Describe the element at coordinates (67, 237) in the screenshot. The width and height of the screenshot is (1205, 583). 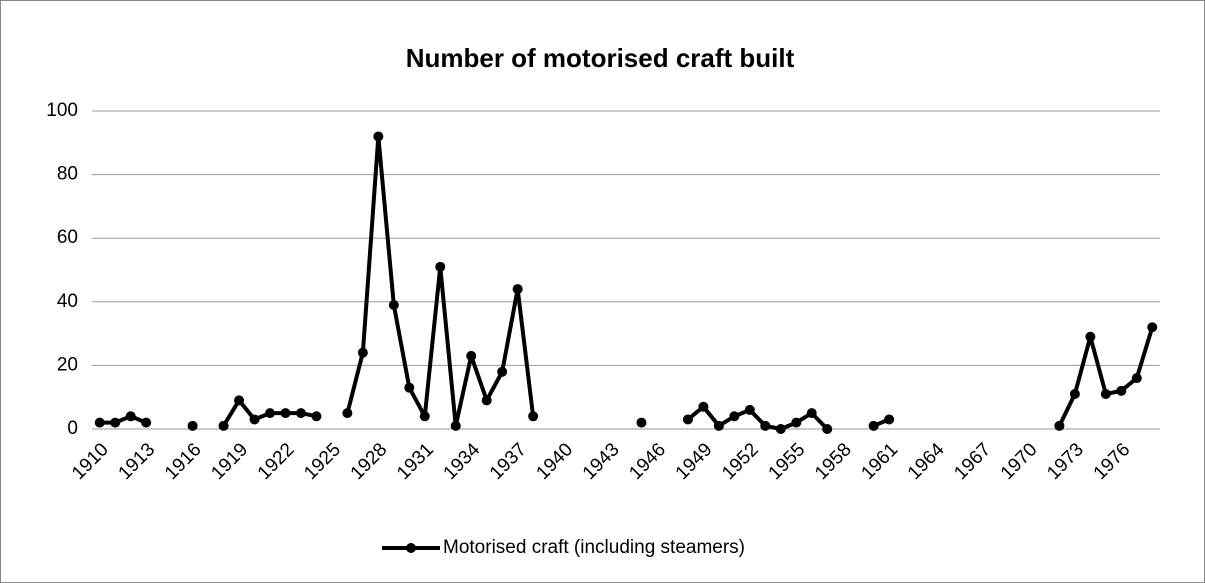
I see `y-tick-label: 60` at that location.